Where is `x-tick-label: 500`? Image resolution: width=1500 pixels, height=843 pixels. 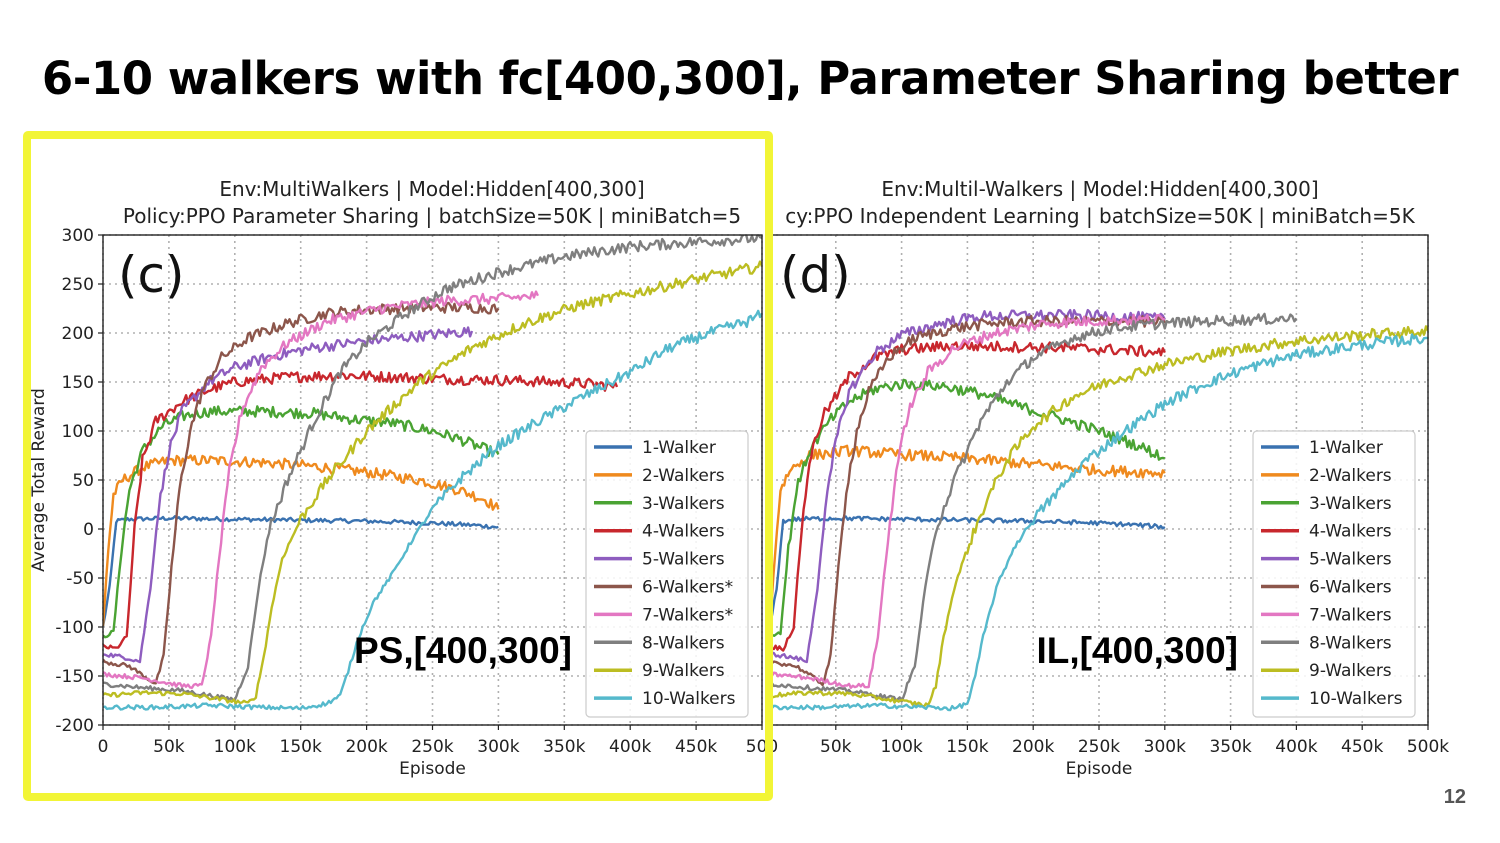
x-tick-label: 500 is located at coordinates (762, 747).